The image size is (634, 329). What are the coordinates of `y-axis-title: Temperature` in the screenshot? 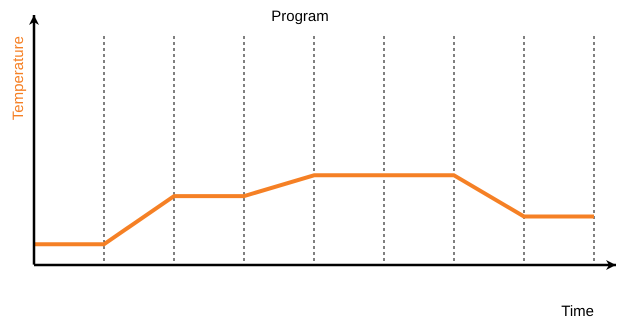 It's located at (19, 78).